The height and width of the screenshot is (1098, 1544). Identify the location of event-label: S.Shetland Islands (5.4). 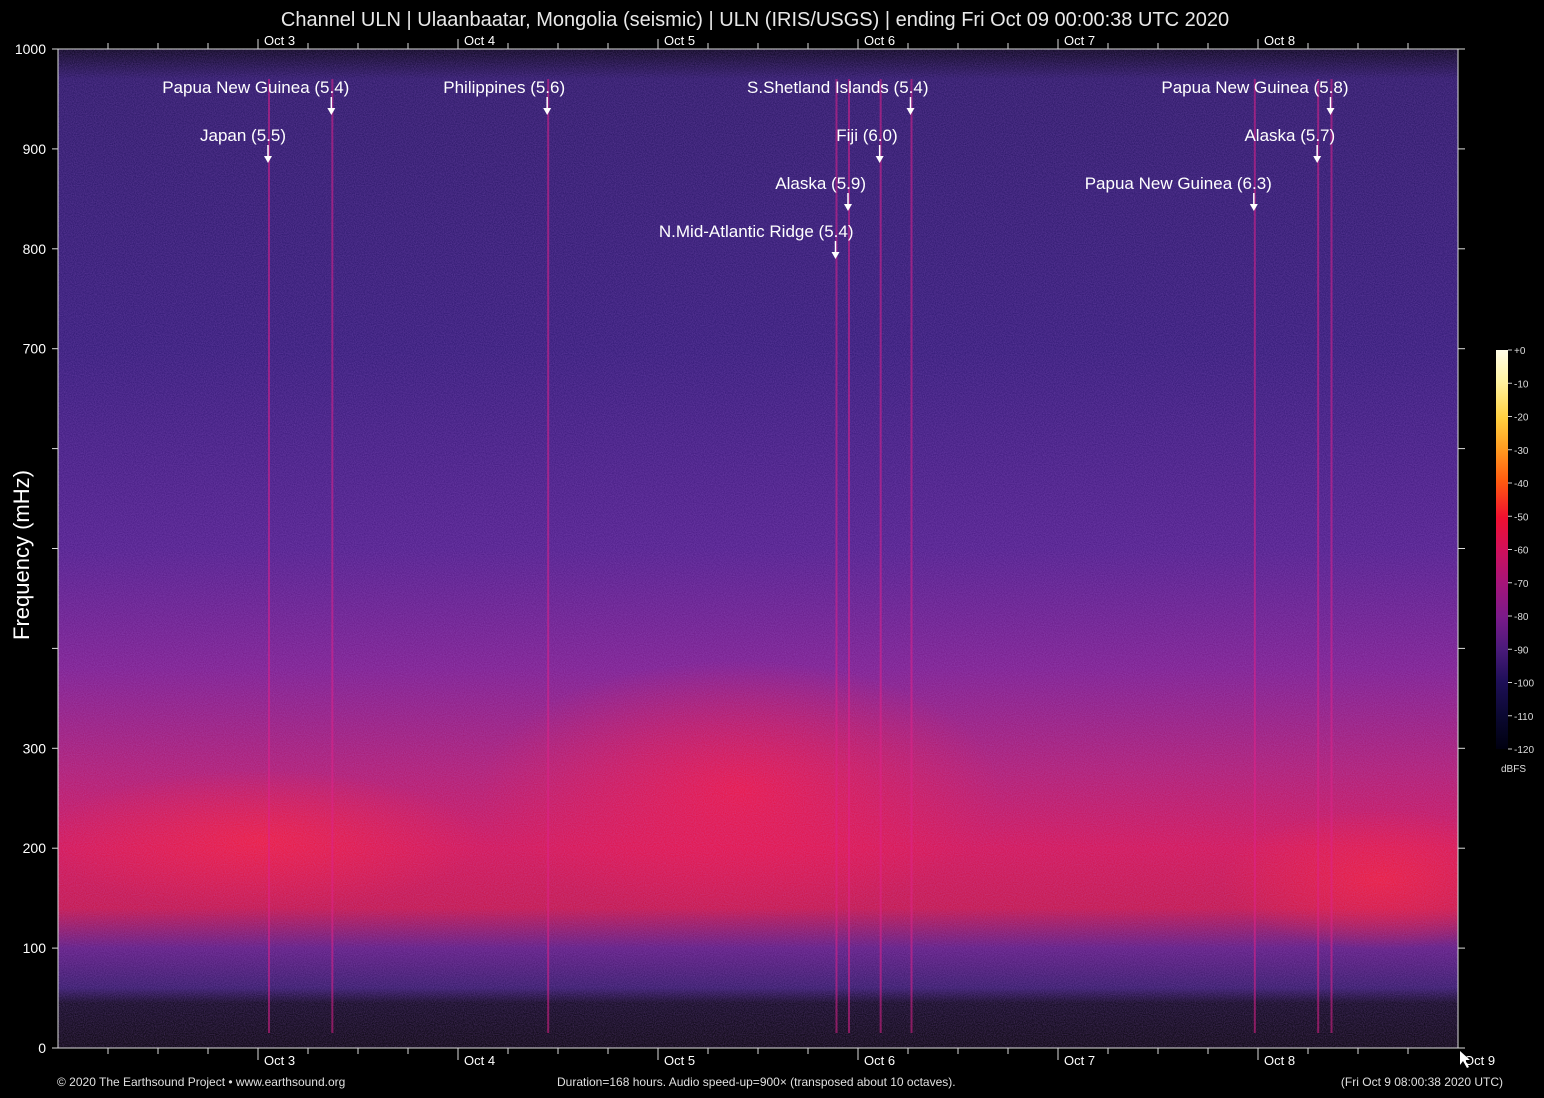
(837, 87).